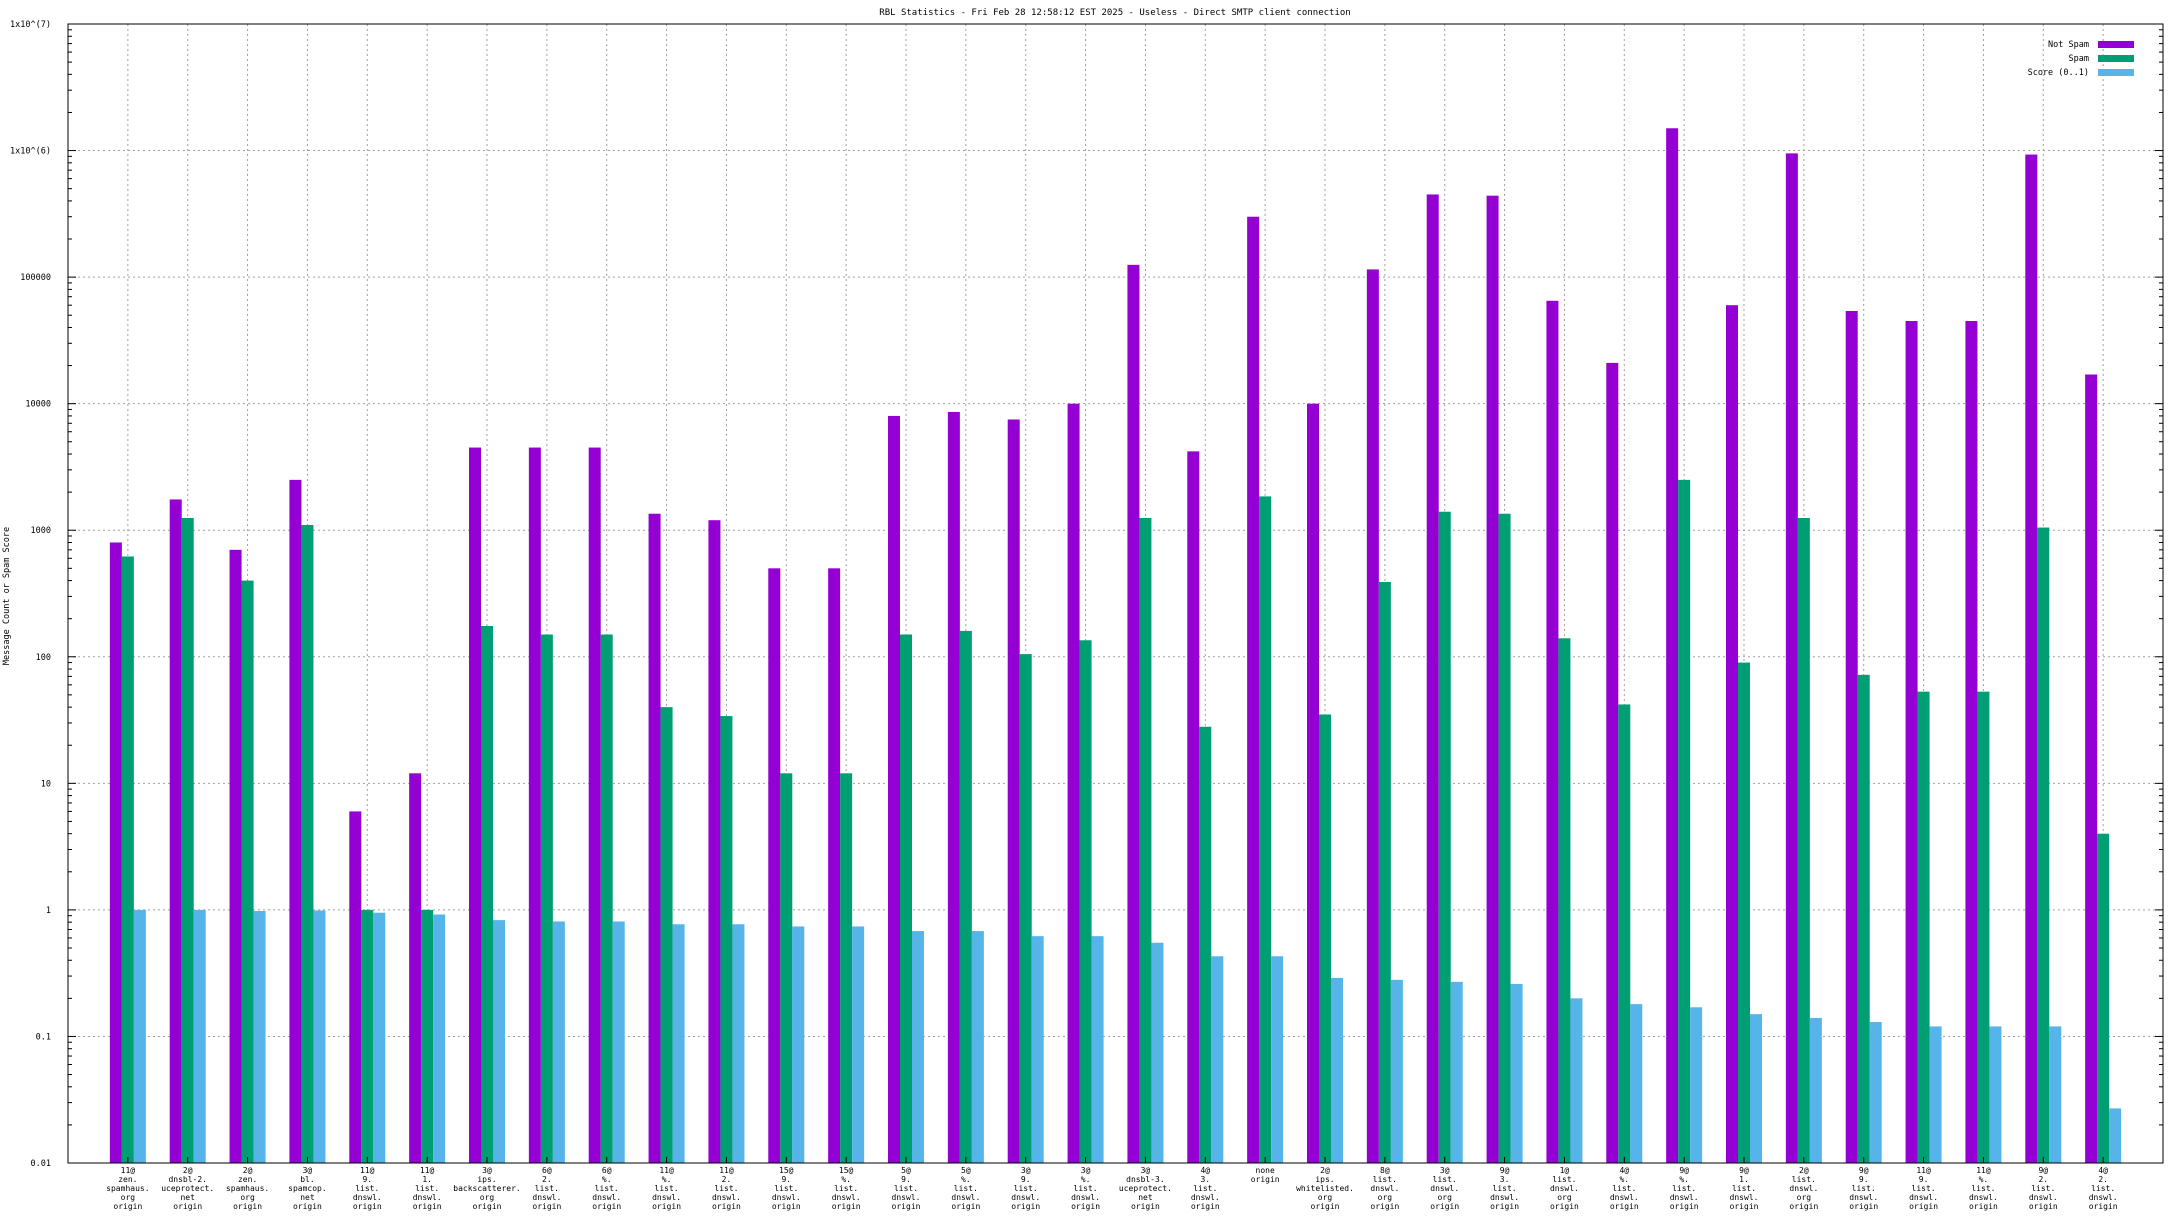 The height and width of the screenshot is (1224, 2176). What do you see at coordinates (1684, 1188) in the screenshot?
I see `x-tick-label: 9@%. list. dnswl. origin` at bounding box center [1684, 1188].